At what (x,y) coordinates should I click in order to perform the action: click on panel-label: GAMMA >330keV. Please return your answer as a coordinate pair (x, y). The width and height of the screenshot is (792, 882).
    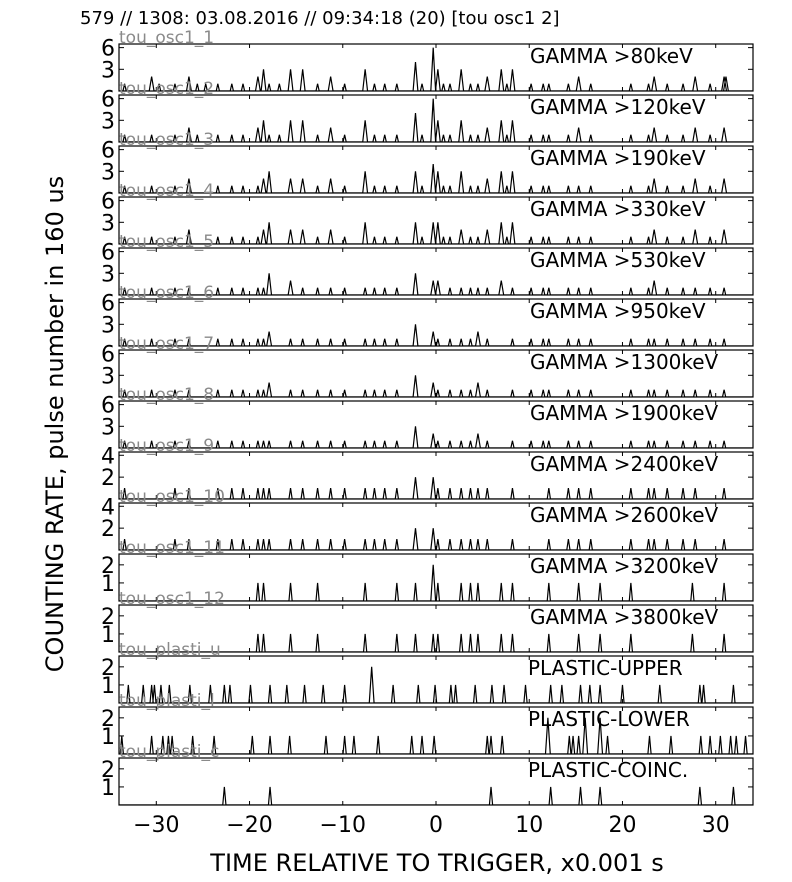
    Looking at the image, I should click on (618, 209).